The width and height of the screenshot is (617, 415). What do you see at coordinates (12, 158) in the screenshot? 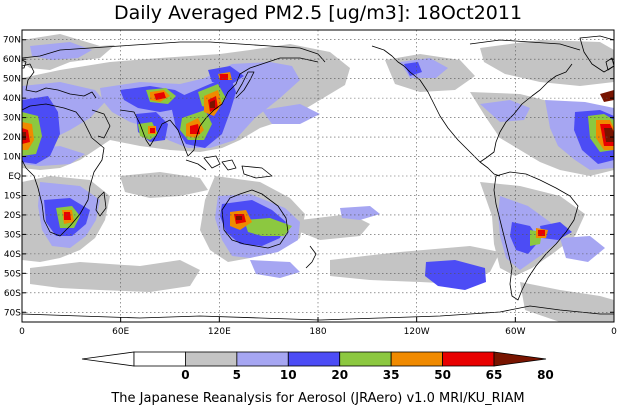
I see `lat-tick-label: 10N` at bounding box center [12, 158].